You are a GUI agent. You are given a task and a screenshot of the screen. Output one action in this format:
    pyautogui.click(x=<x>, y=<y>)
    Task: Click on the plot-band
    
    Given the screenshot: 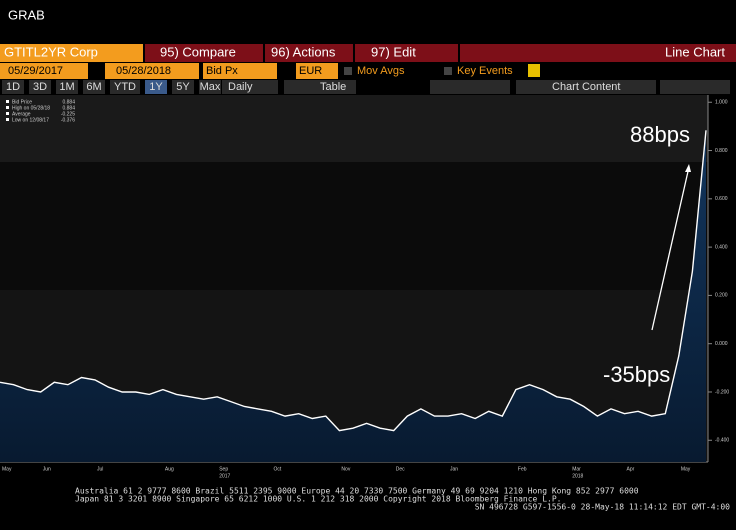 What is the action you would take?
    pyautogui.click(x=354, y=128)
    